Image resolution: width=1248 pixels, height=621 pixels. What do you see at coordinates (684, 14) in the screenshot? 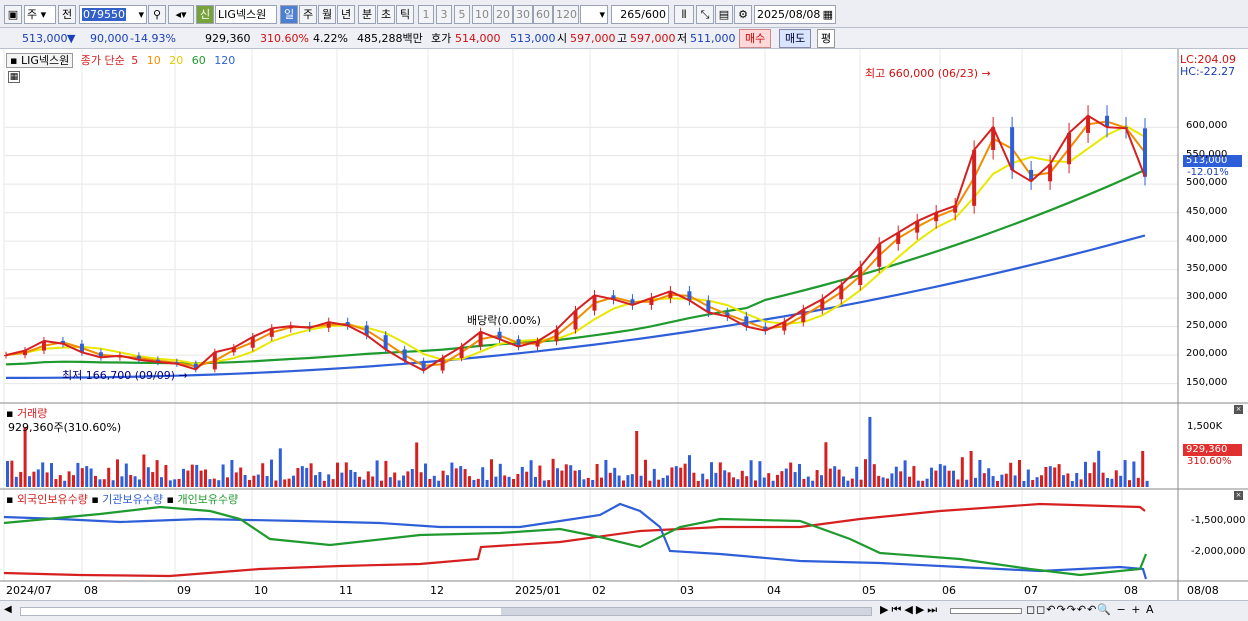
I see `candle-type-icon: ⫴` at bounding box center [684, 14].